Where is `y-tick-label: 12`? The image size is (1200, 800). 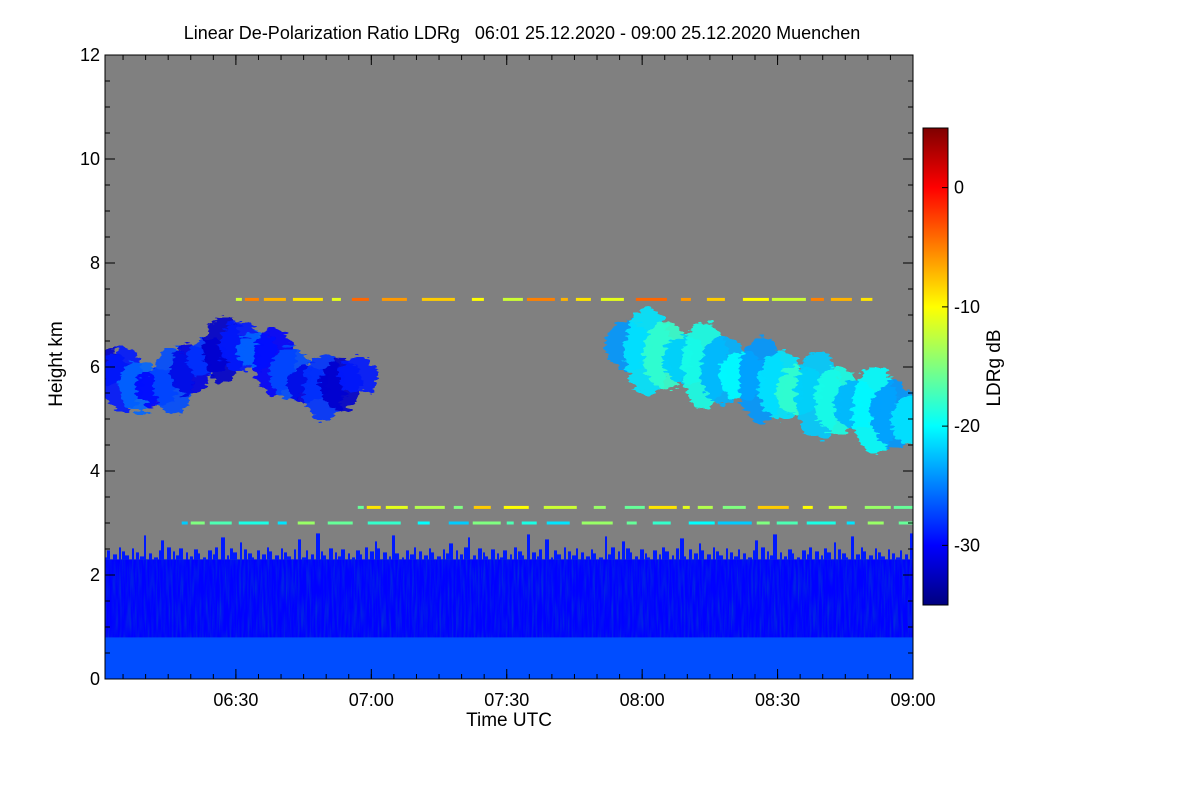
y-tick-label: 12 is located at coordinates (90, 55).